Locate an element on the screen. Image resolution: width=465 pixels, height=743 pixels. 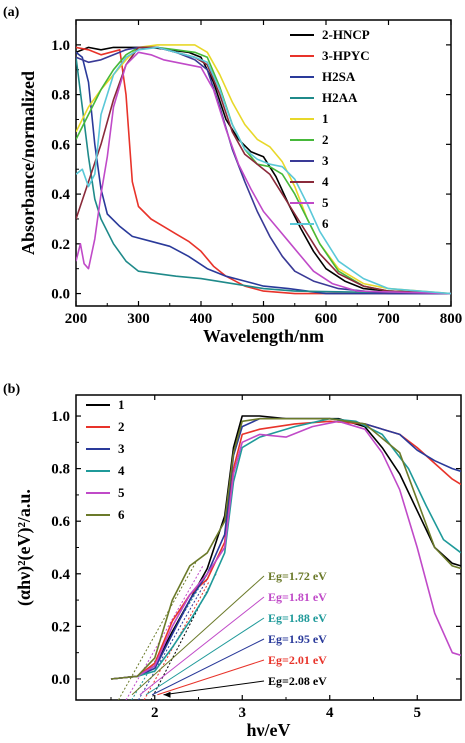
eg-annotation: Eg=1.72 eV is located at coordinates (297, 576).